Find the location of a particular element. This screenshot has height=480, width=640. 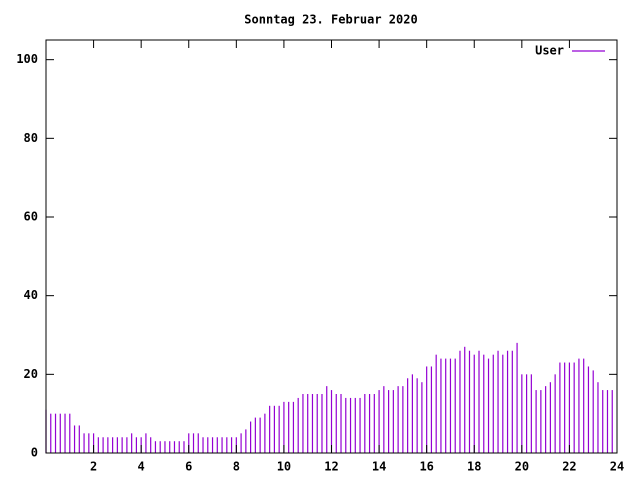

x-tick-label: 4 is located at coordinates (141, 467).